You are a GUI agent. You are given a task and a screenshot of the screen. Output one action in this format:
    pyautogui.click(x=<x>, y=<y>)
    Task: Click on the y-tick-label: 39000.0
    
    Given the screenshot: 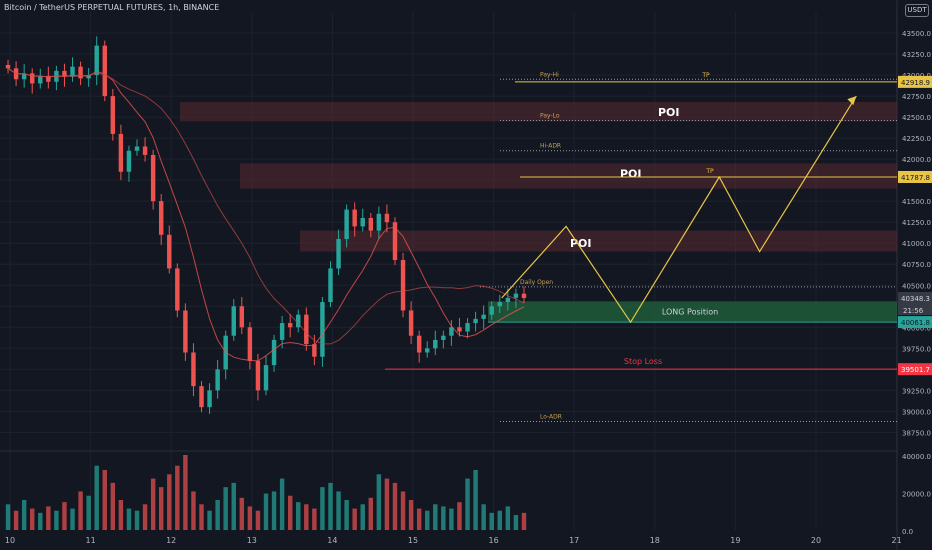 What is the action you would take?
    pyautogui.click(x=916, y=412)
    